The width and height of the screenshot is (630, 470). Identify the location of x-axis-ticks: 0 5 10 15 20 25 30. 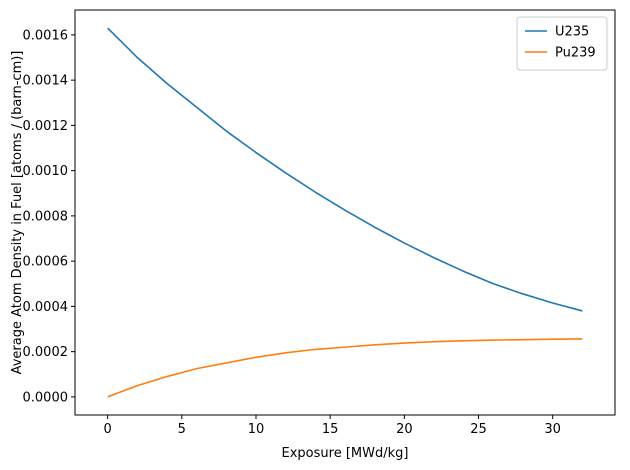
(332, 426).